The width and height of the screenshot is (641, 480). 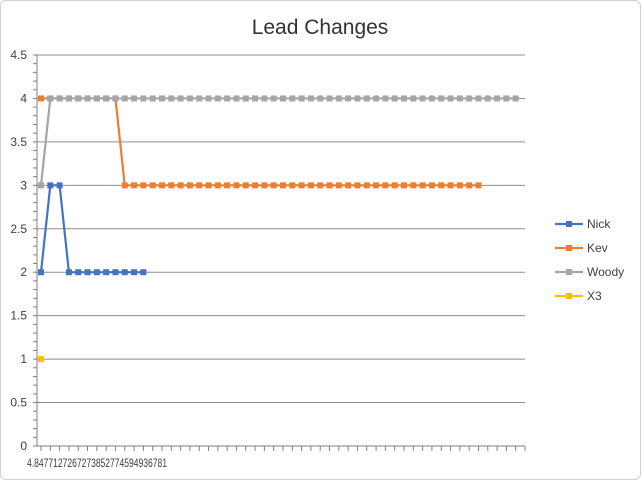 What do you see at coordinates (599, 224) in the screenshot?
I see `legend-label: Nick` at bounding box center [599, 224].